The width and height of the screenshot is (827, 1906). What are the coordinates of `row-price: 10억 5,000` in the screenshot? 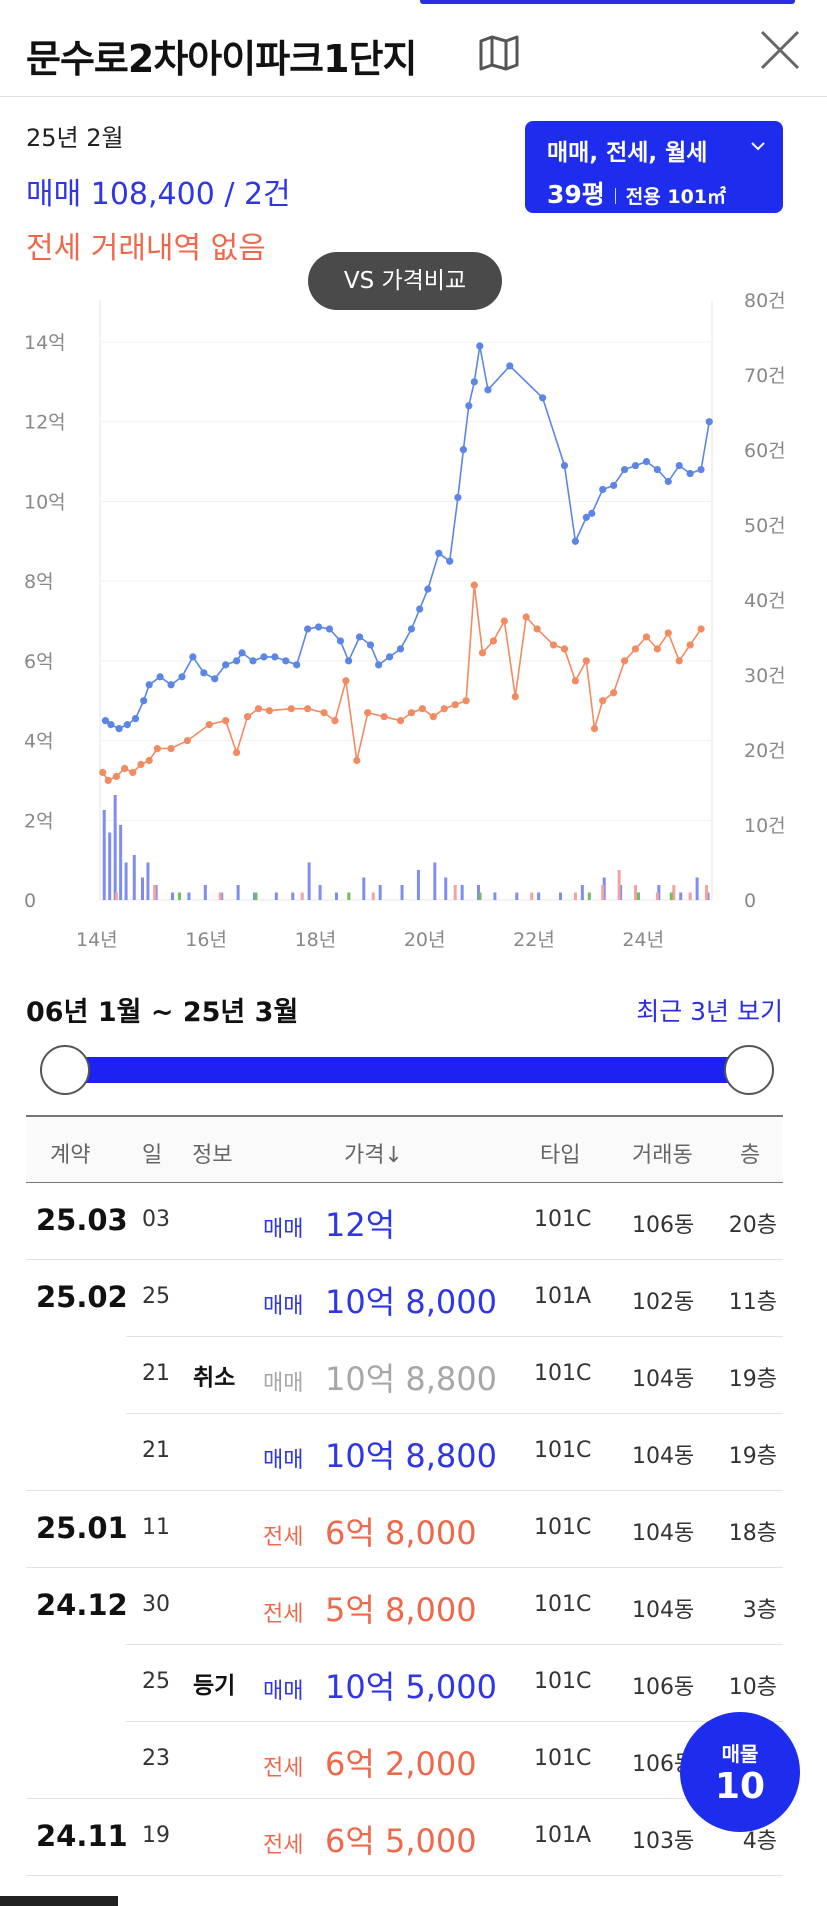 It's located at (411, 1687).